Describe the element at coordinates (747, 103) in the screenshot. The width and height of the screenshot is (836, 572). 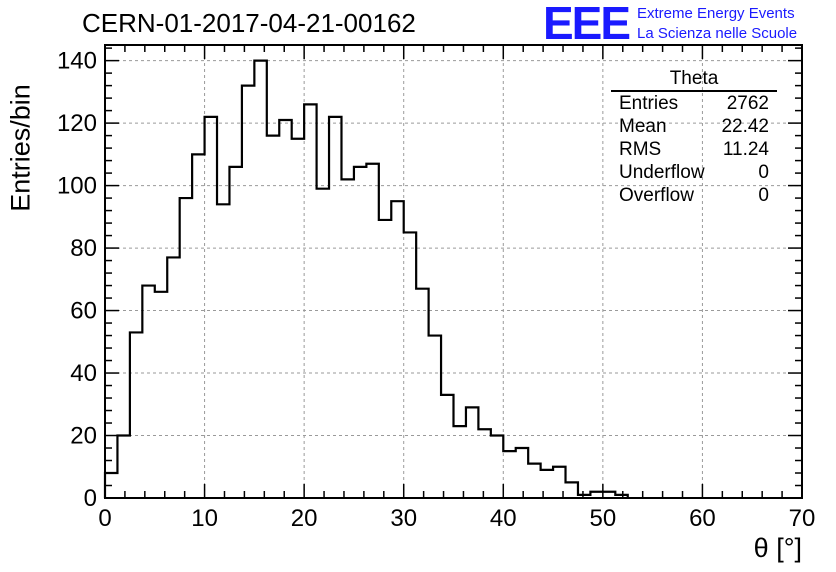
I see `stats-value: 2762` at that location.